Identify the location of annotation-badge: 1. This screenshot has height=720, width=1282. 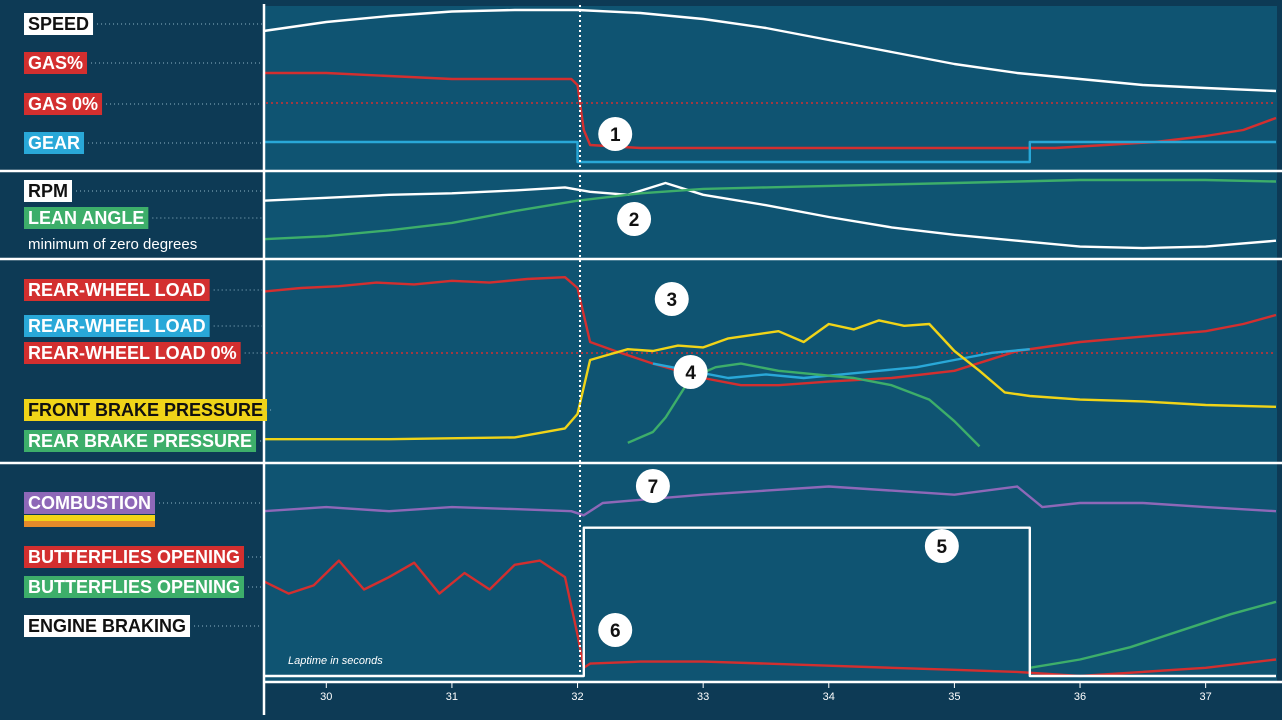
(615, 134).